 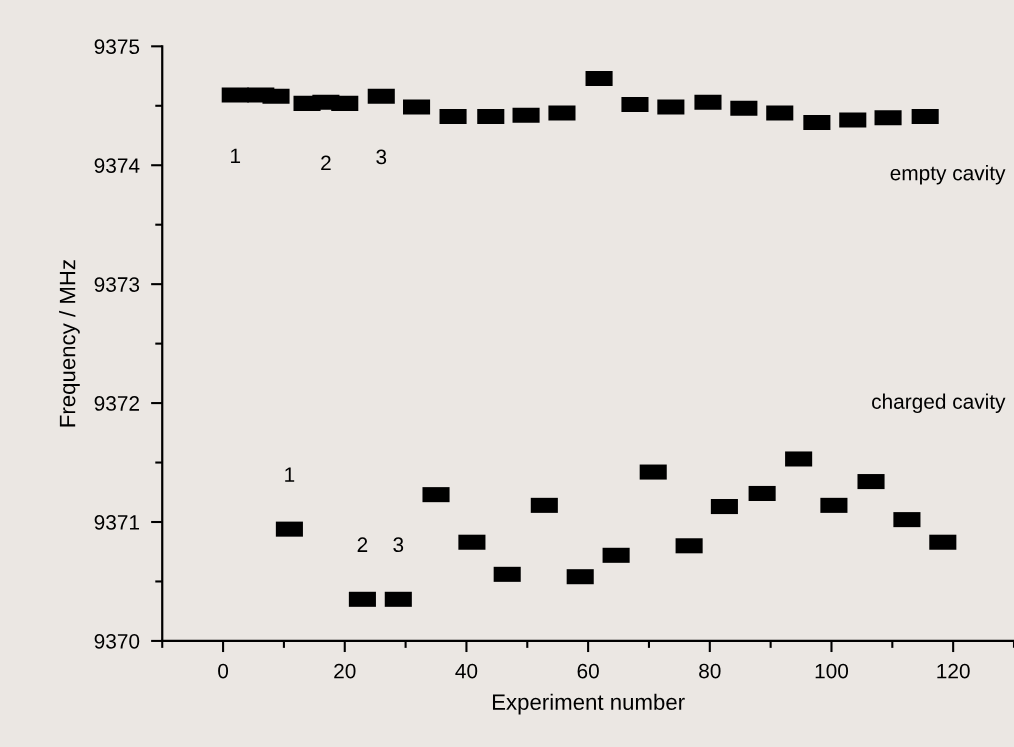 I want to click on x-tick-label: 120, so click(x=953, y=671).